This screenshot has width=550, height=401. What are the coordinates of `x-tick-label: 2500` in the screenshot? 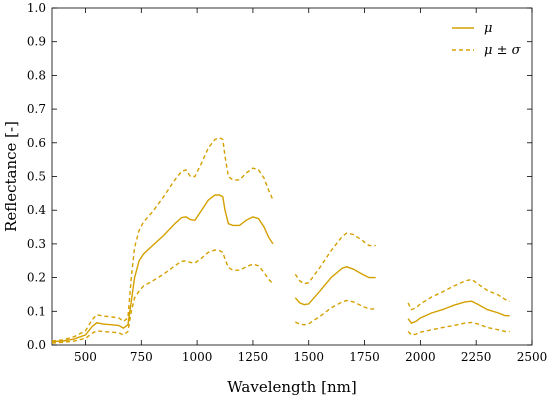 It's located at (532, 357).